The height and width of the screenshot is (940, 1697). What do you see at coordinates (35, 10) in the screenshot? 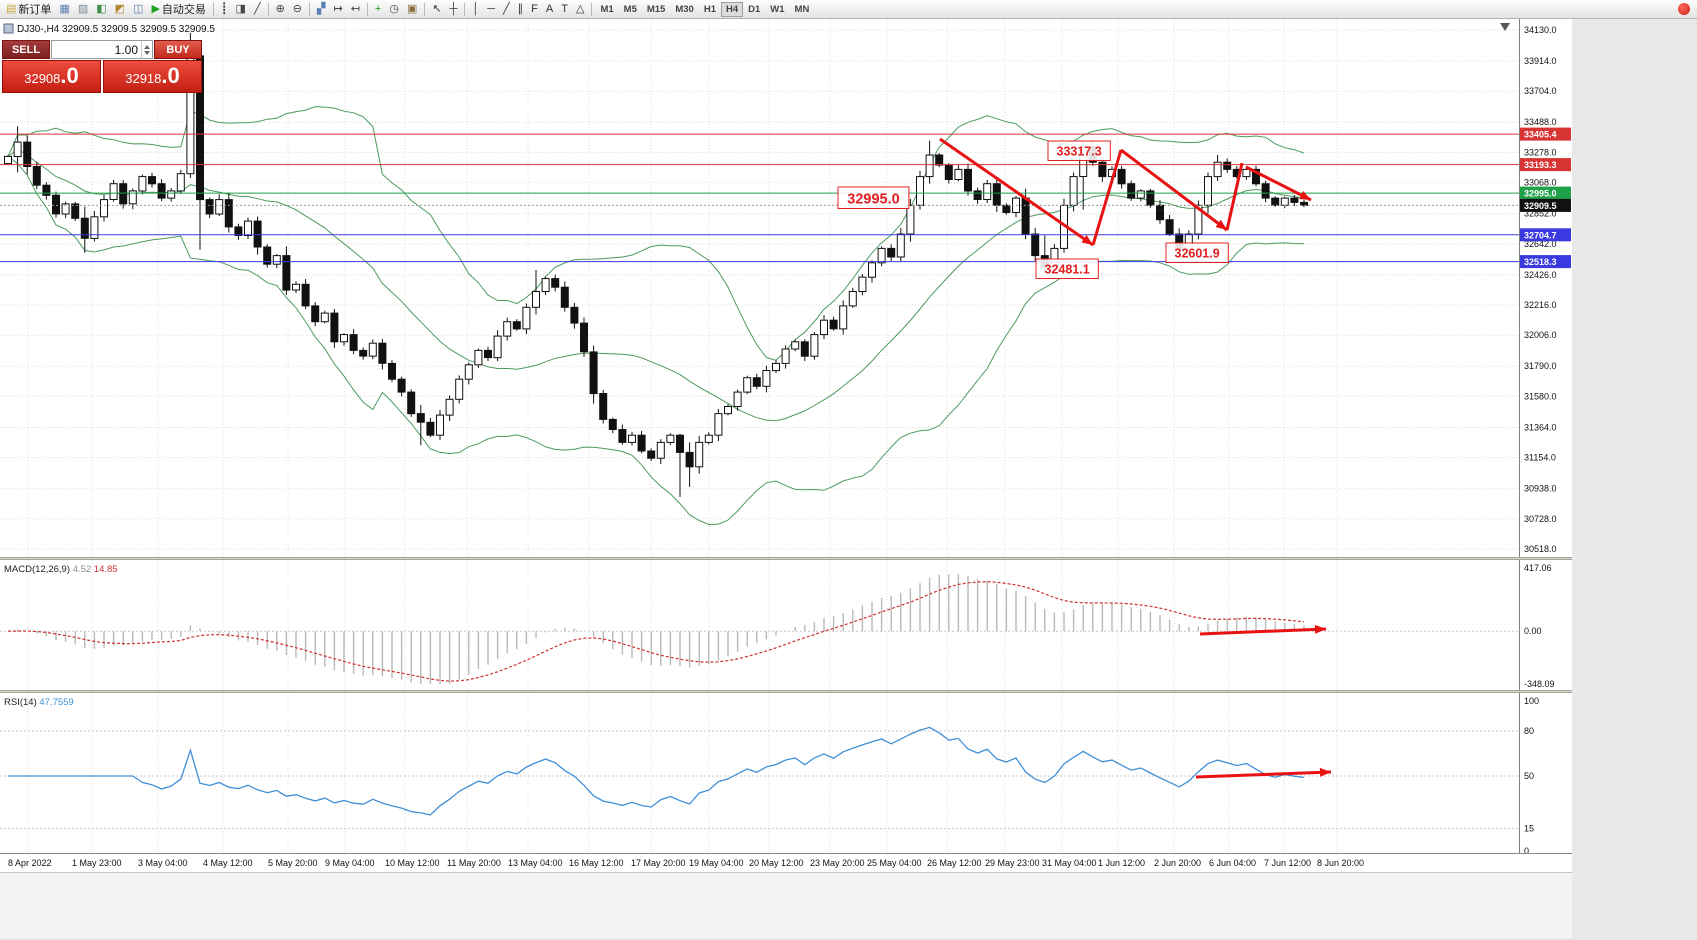
I see `new-order-label: 新订单` at bounding box center [35, 10].